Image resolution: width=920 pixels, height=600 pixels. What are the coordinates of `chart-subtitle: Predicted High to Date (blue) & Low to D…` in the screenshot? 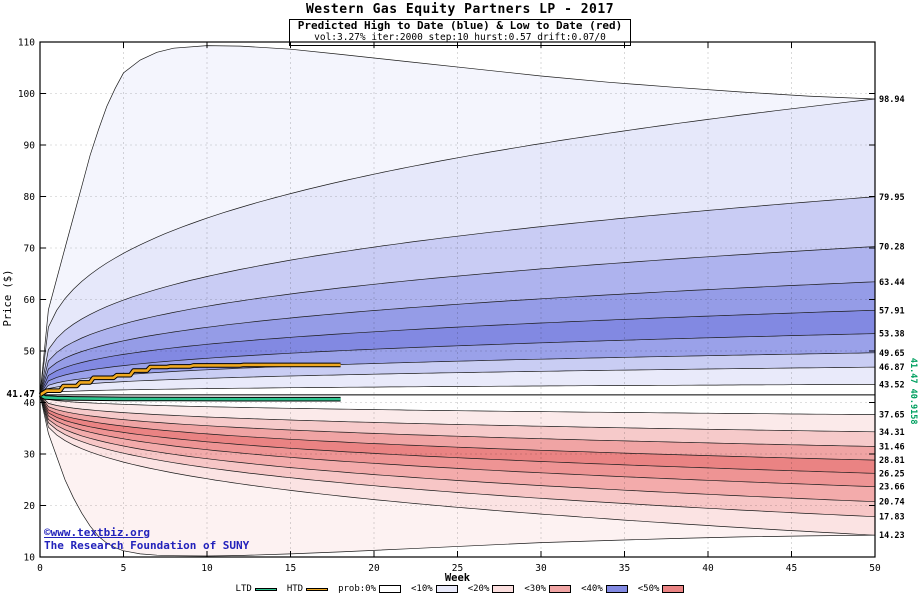 It's located at (460, 25).